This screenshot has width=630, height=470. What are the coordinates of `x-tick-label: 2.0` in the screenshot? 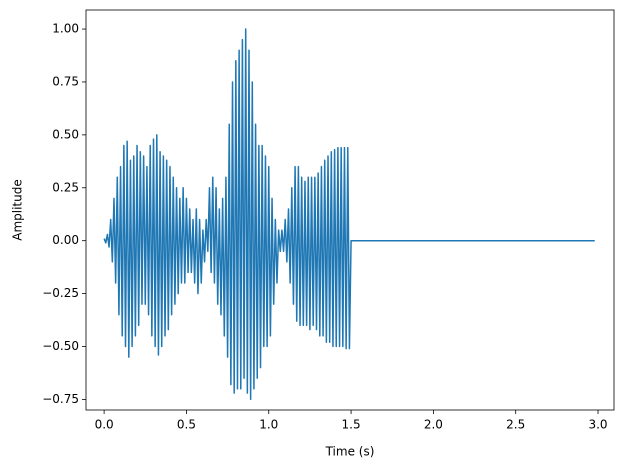 It's located at (433, 425).